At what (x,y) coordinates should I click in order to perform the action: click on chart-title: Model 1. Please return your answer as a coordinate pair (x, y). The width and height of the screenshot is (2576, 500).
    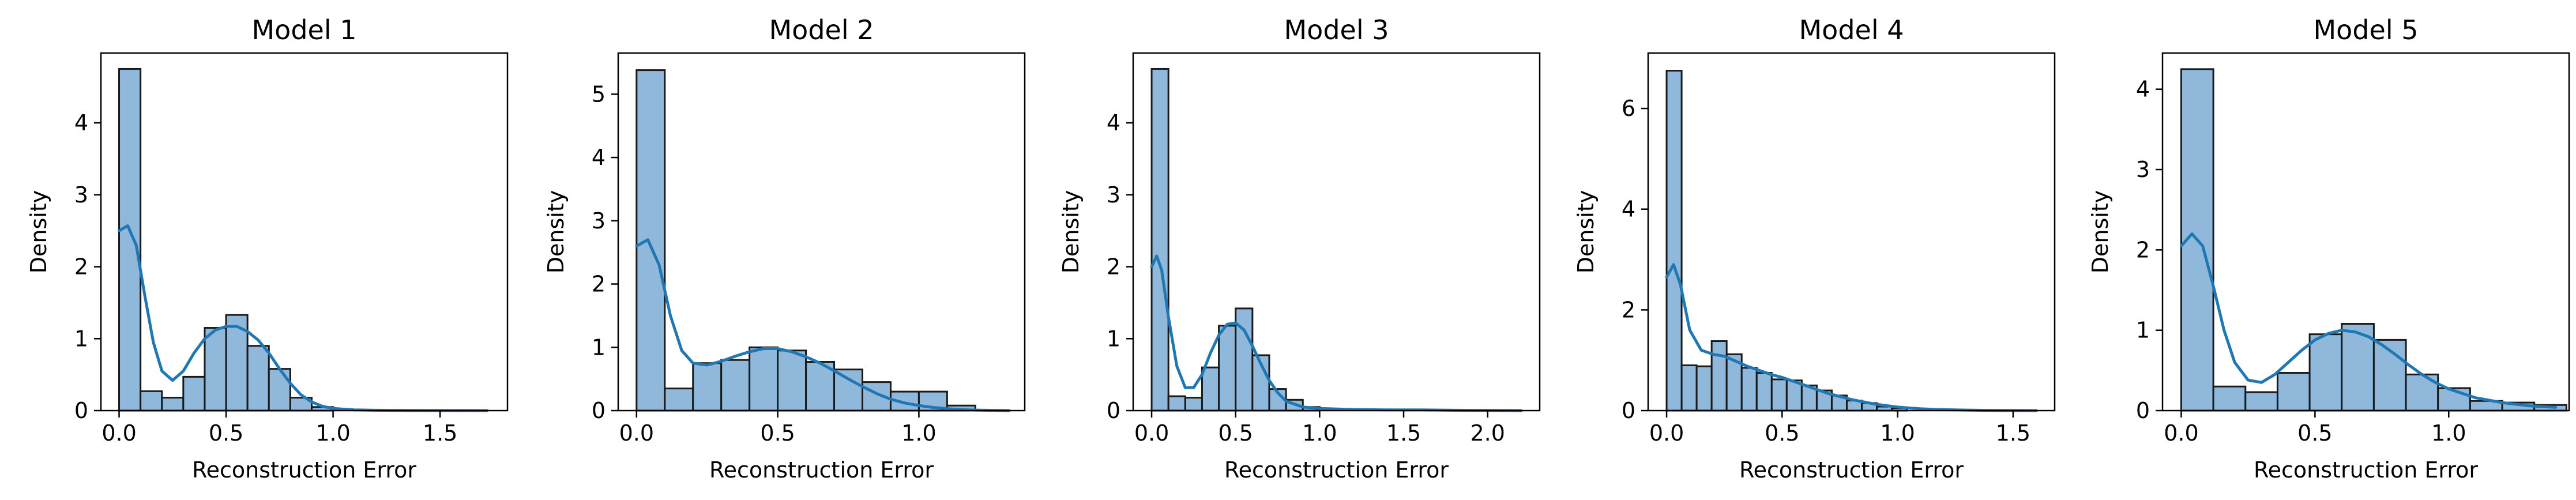
    Looking at the image, I should click on (303, 30).